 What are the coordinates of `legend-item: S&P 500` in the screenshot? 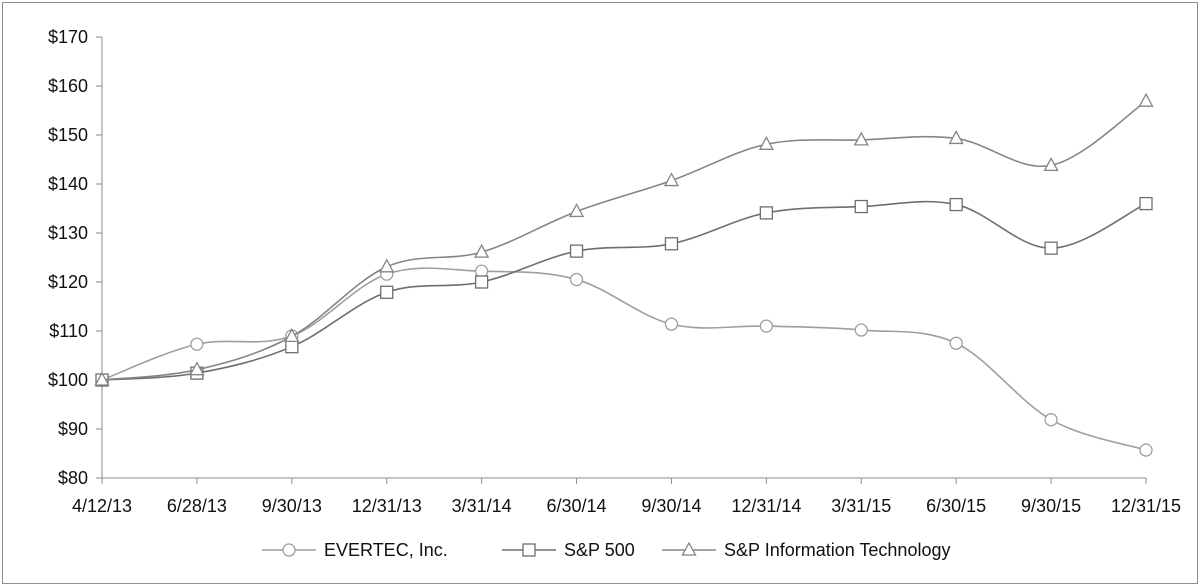 It's located at (568, 550).